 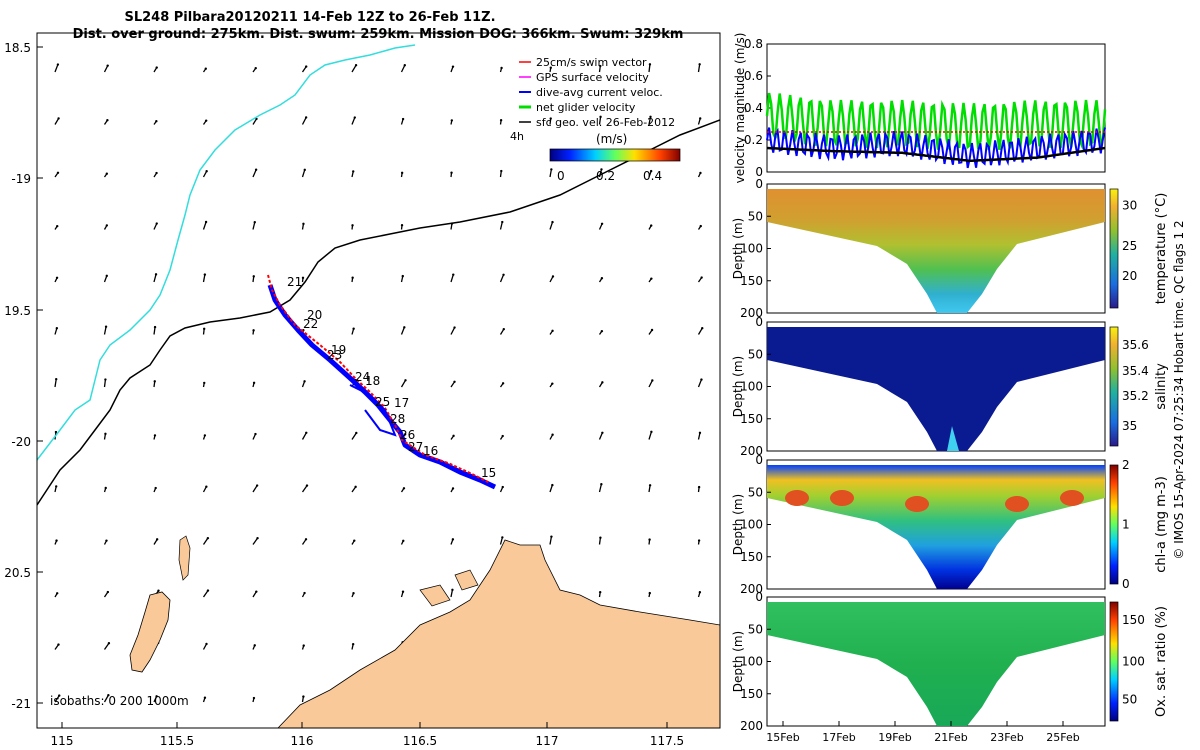 I want to click on isobath-note: isobaths: 0 200 1000m, so click(x=119, y=701).